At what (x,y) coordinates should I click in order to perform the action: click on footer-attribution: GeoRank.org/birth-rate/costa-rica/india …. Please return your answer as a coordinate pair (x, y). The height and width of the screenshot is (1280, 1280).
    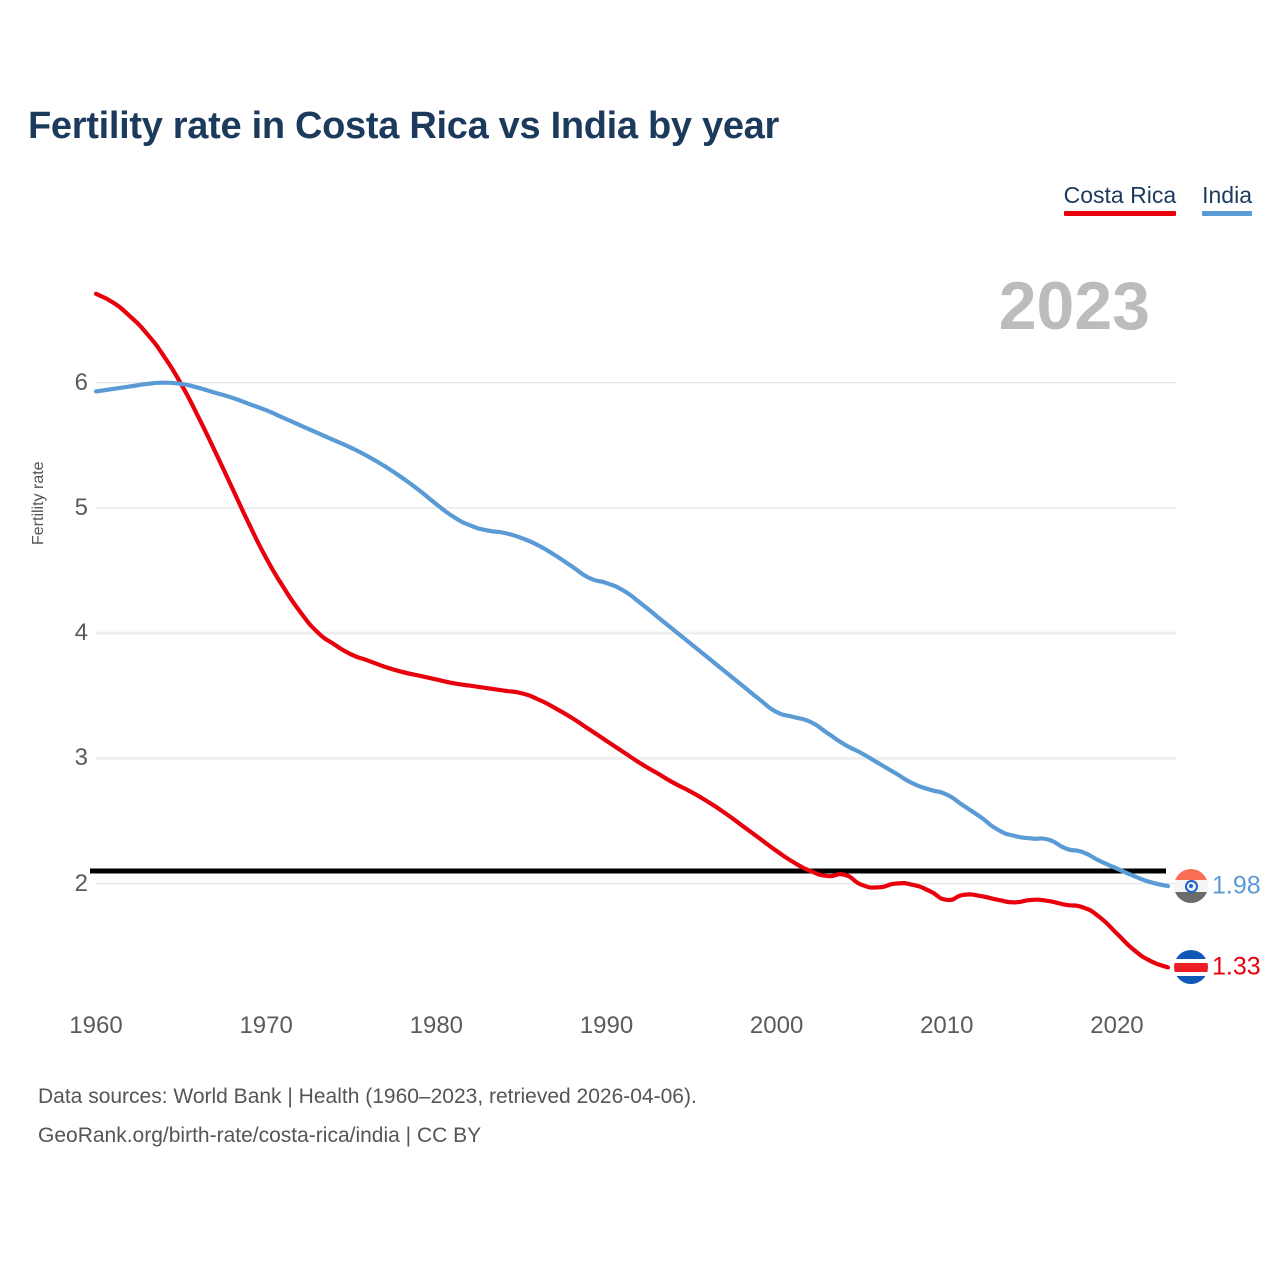
    Looking at the image, I should click on (260, 1135).